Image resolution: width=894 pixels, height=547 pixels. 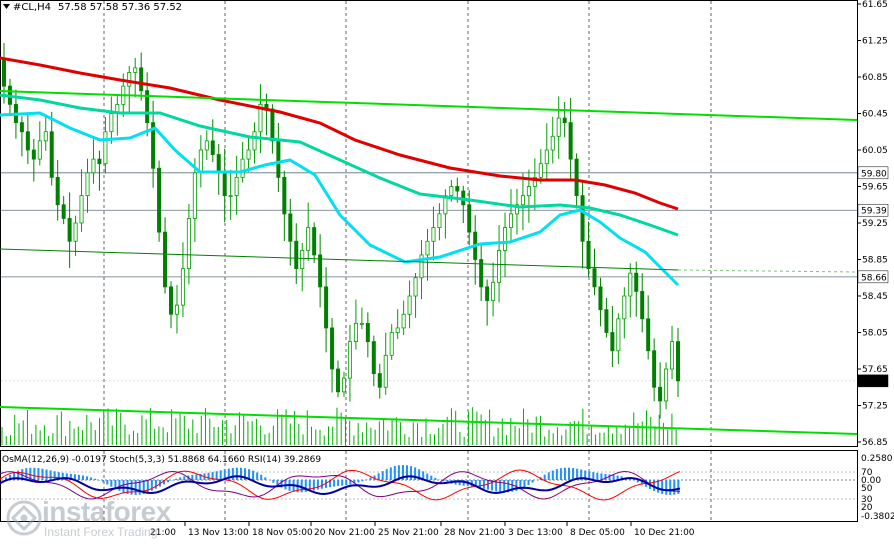 I want to click on oscillator-panel-frame, so click(x=429, y=486).